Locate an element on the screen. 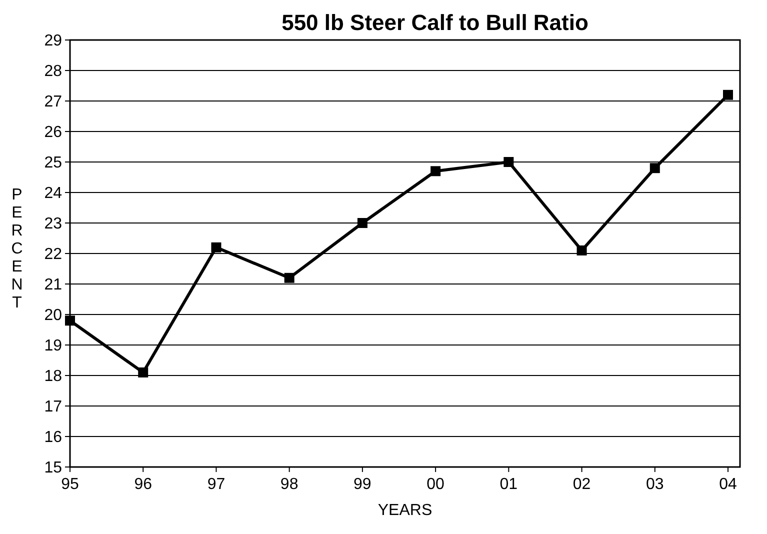  x-tick-label: 97 is located at coordinates (216, 484).